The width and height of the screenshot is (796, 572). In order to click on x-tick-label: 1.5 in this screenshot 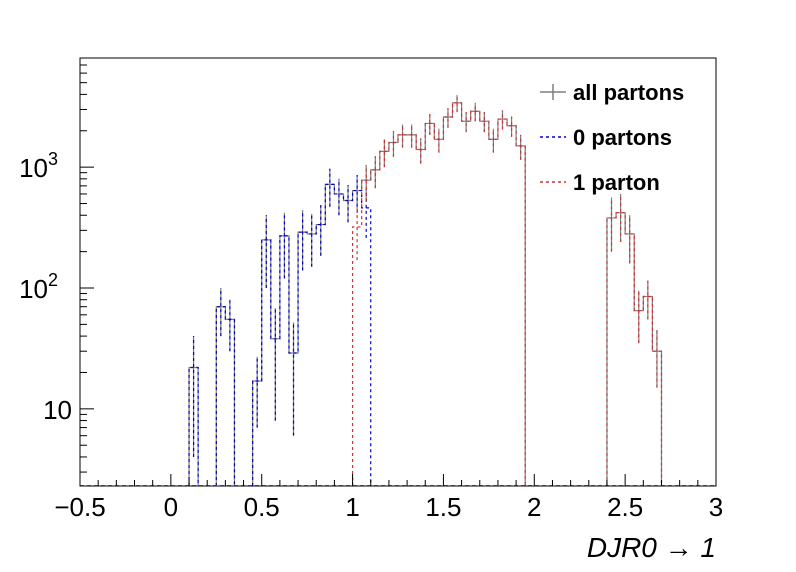, I will do `click(443, 507)`.